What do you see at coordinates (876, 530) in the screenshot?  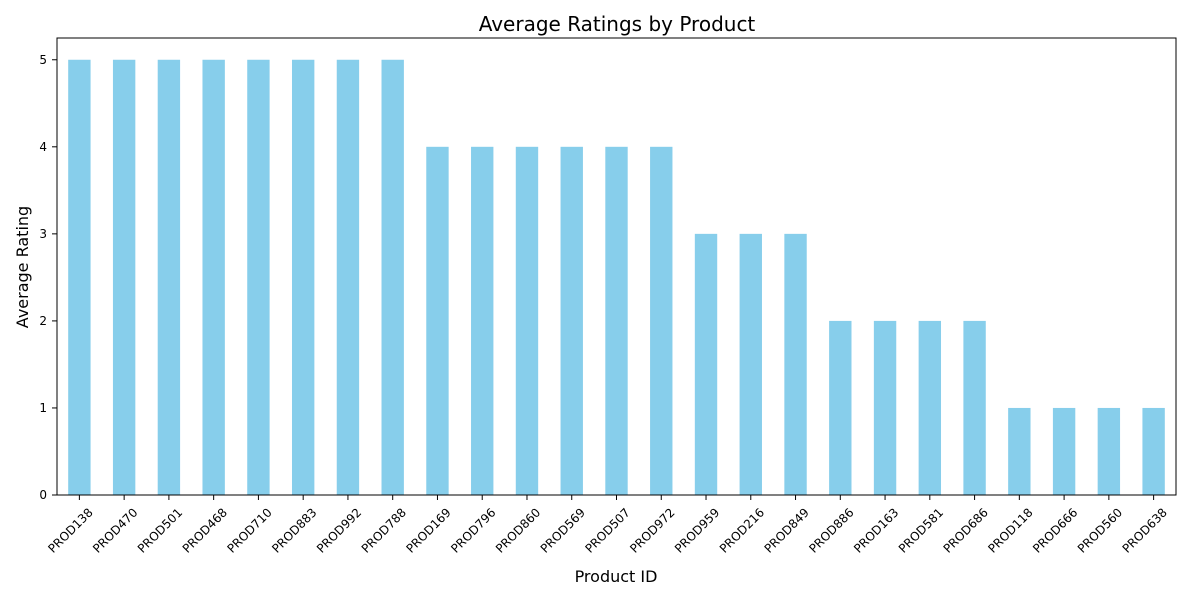 I see `x-tick-label: PROD163` at bounding box center [876, 530].